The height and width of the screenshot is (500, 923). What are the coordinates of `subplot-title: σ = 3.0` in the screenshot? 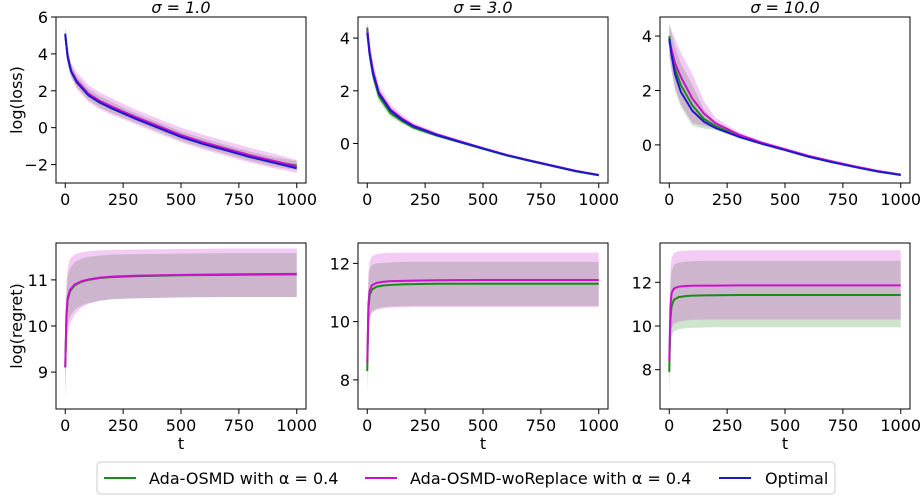 It's located at (482, 8).